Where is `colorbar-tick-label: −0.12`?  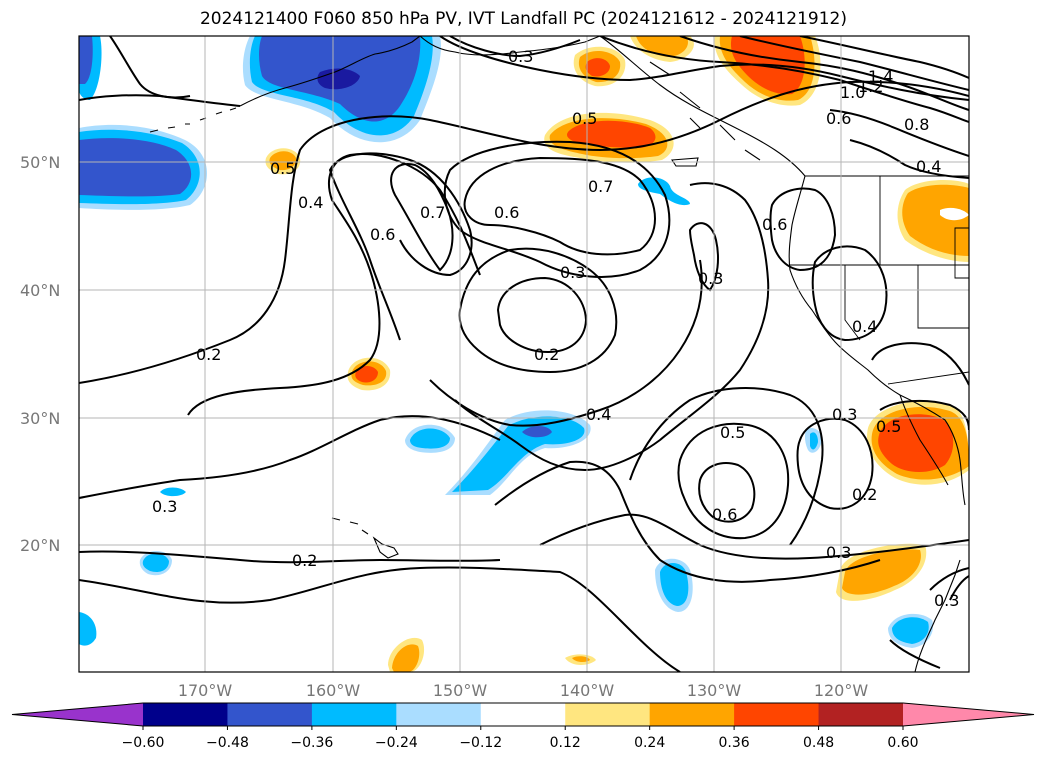 colorbar-tick-label: −0.12 is located at coordinates (480, 743).